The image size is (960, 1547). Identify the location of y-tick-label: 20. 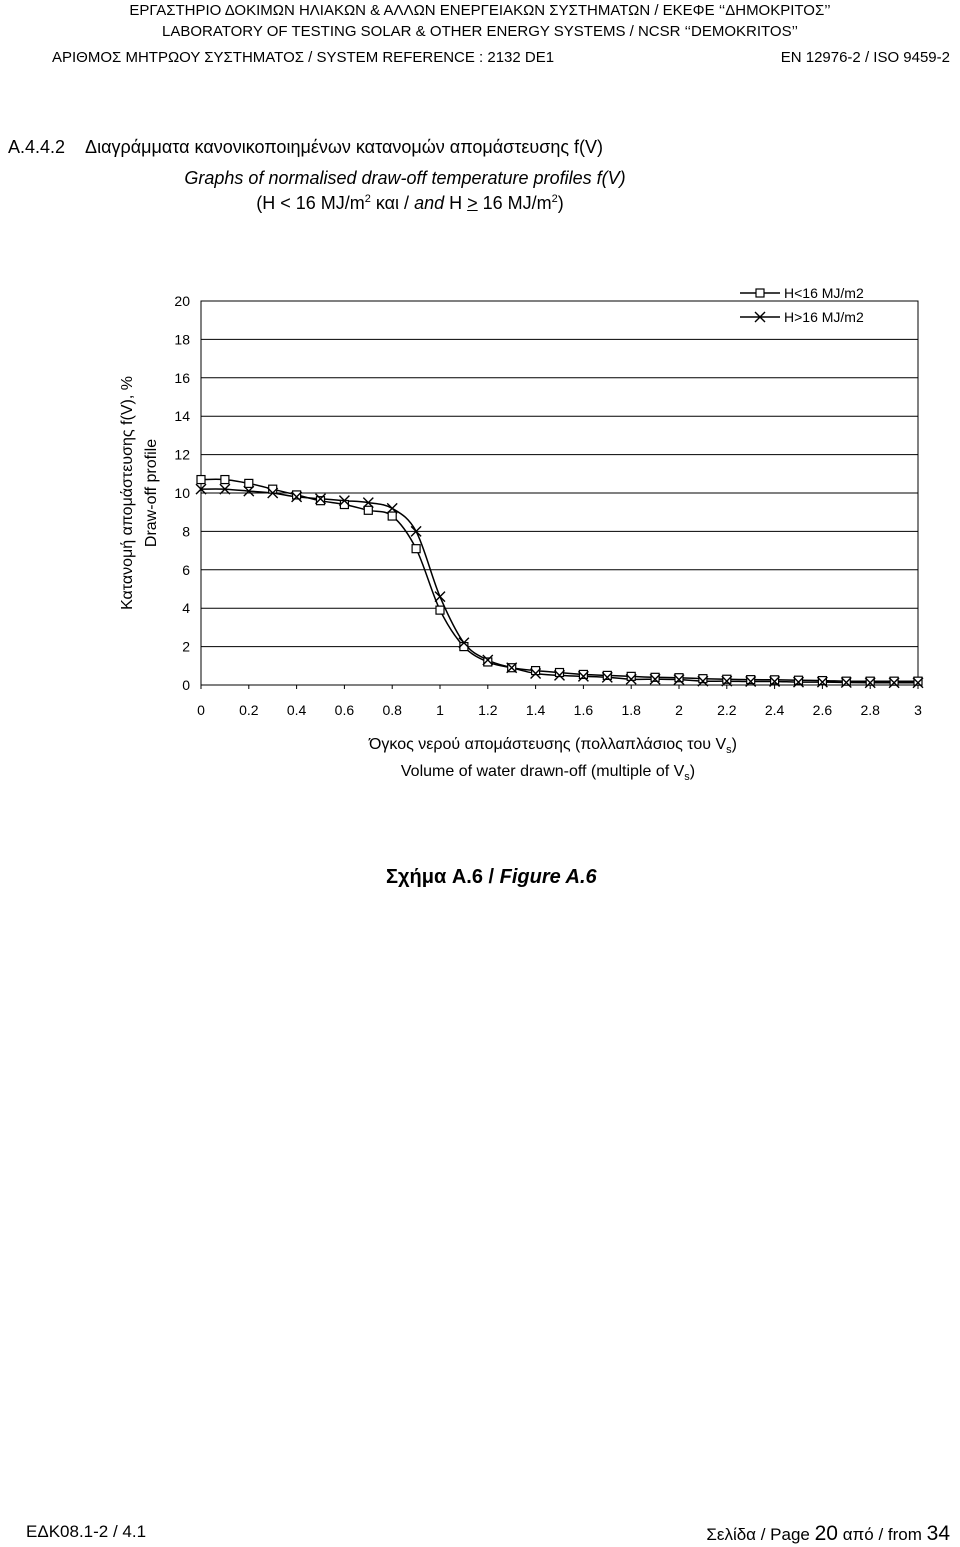
(182, 301).